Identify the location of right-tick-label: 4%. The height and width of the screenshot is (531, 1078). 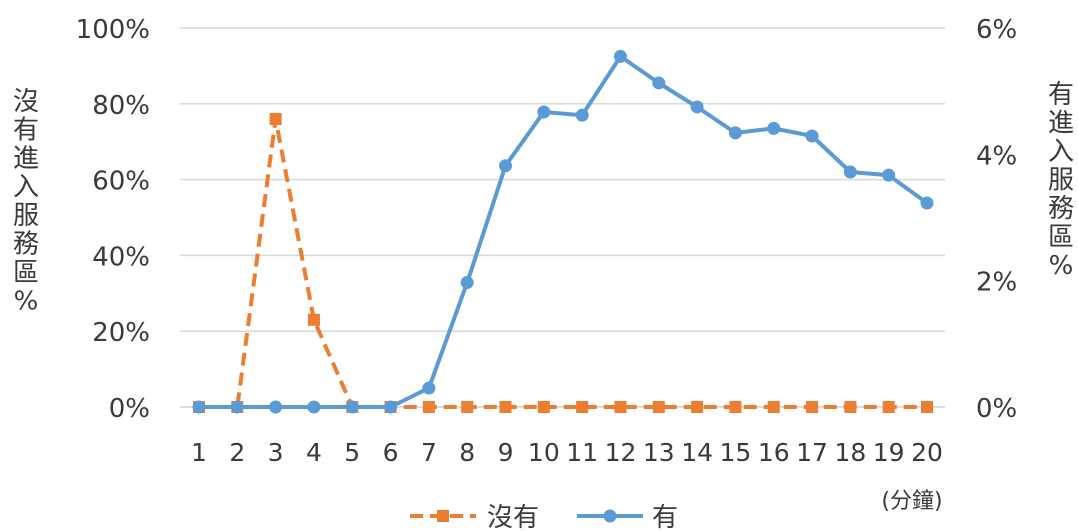
(996, 156).